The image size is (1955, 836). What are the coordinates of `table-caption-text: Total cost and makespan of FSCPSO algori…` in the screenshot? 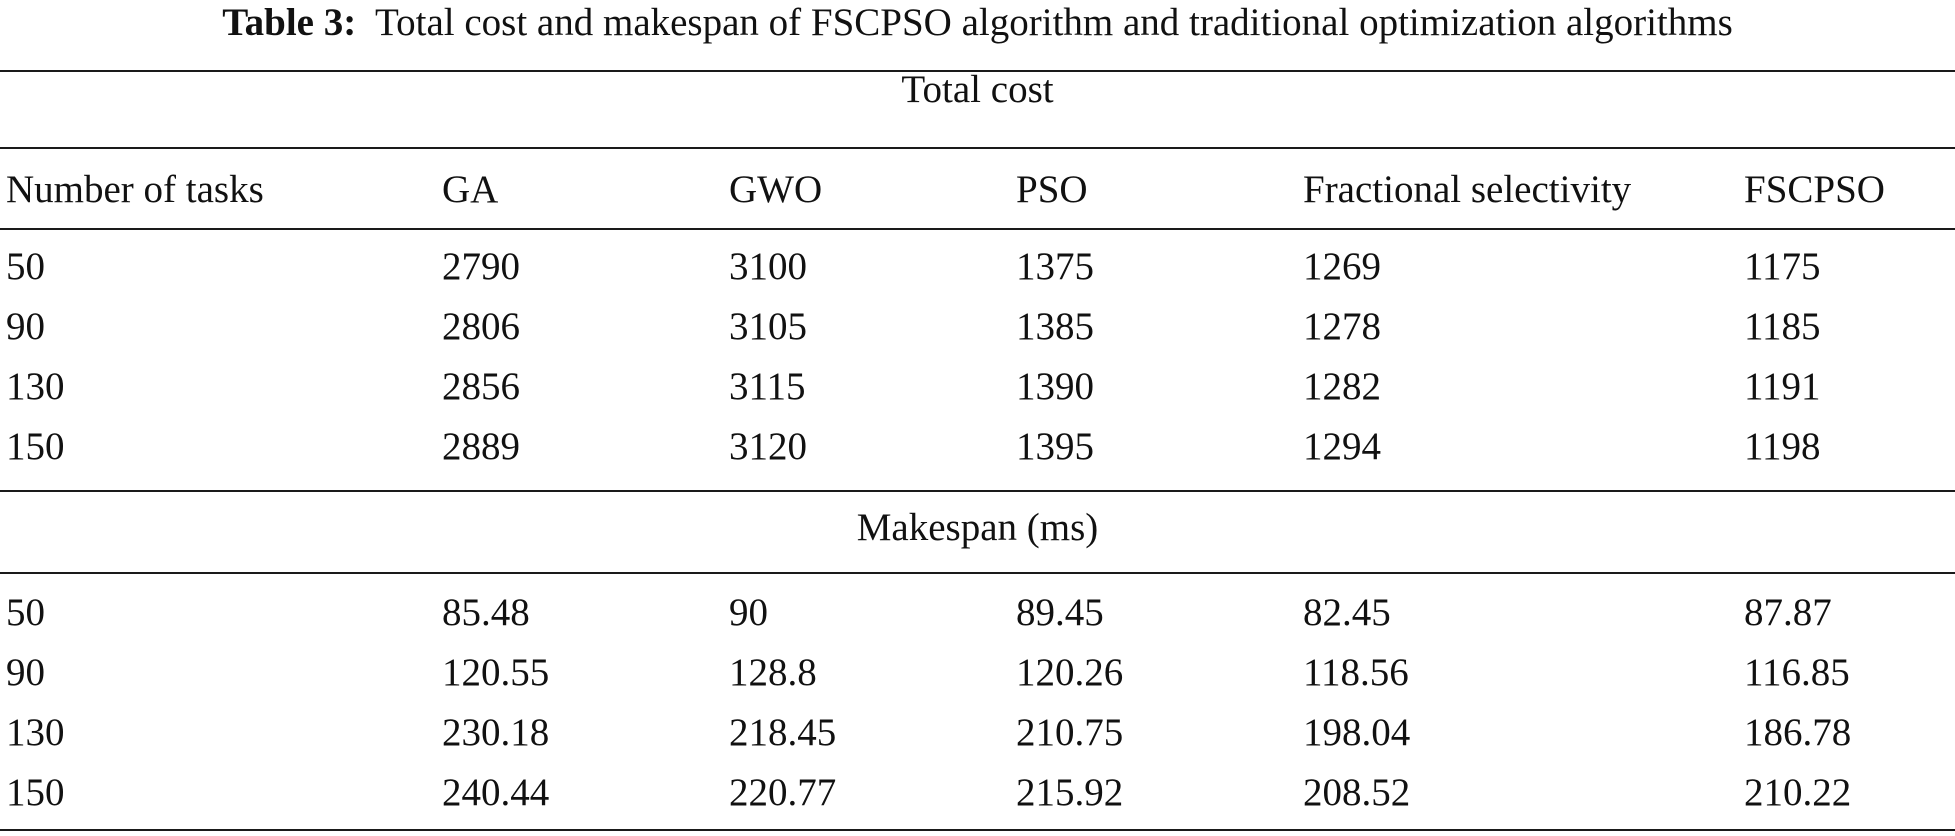 It's located at (1054, 22).